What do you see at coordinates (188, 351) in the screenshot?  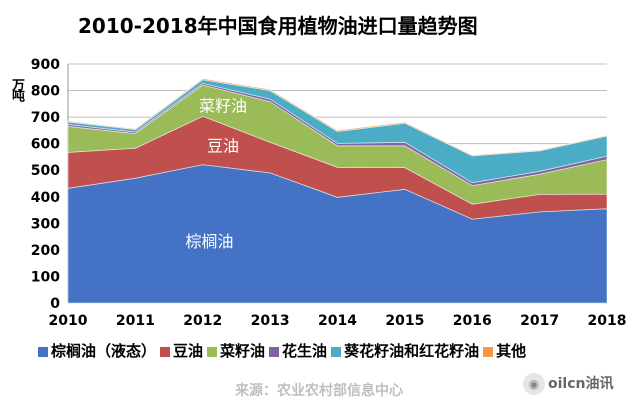 I see `legend-label: 豆油` at bounding box center [188, 351].